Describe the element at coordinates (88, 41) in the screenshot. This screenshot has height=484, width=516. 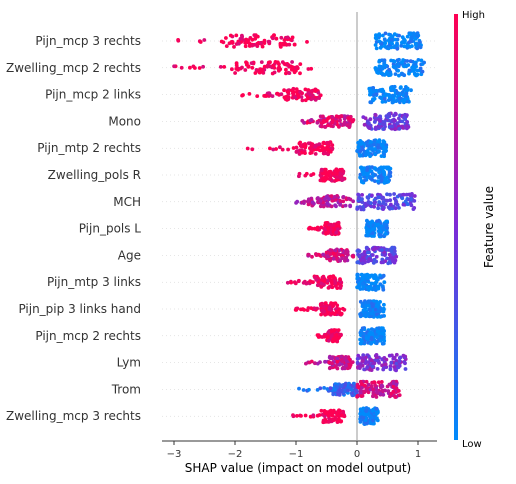
I see `feature-label: Pijn_mcp 3 rechts` at that location.